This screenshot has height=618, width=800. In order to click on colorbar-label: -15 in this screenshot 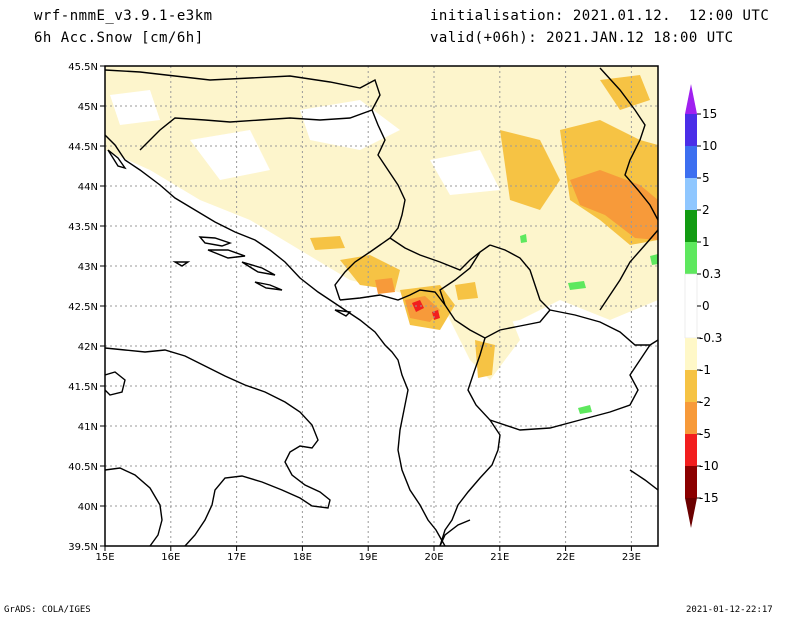, I will do `click(709, 498)`.